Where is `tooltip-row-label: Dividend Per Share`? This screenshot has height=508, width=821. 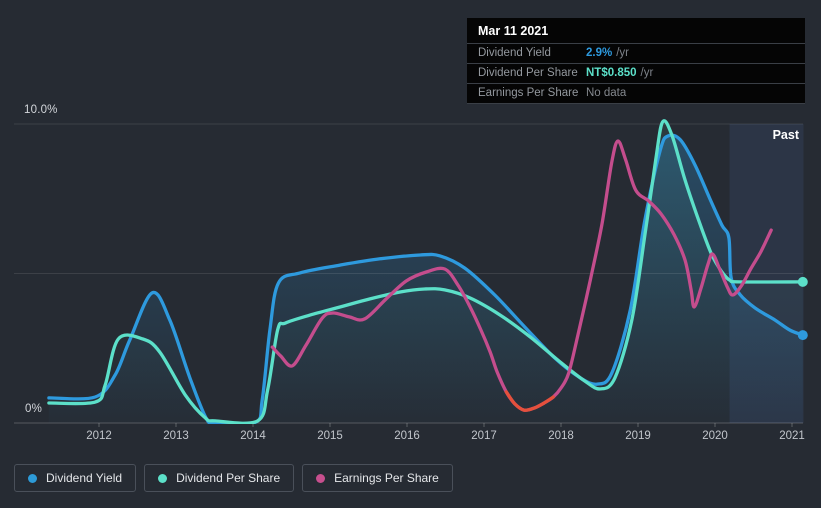 tooltip-row-label: Dividend Per Share is located at coordinates (528, 73).